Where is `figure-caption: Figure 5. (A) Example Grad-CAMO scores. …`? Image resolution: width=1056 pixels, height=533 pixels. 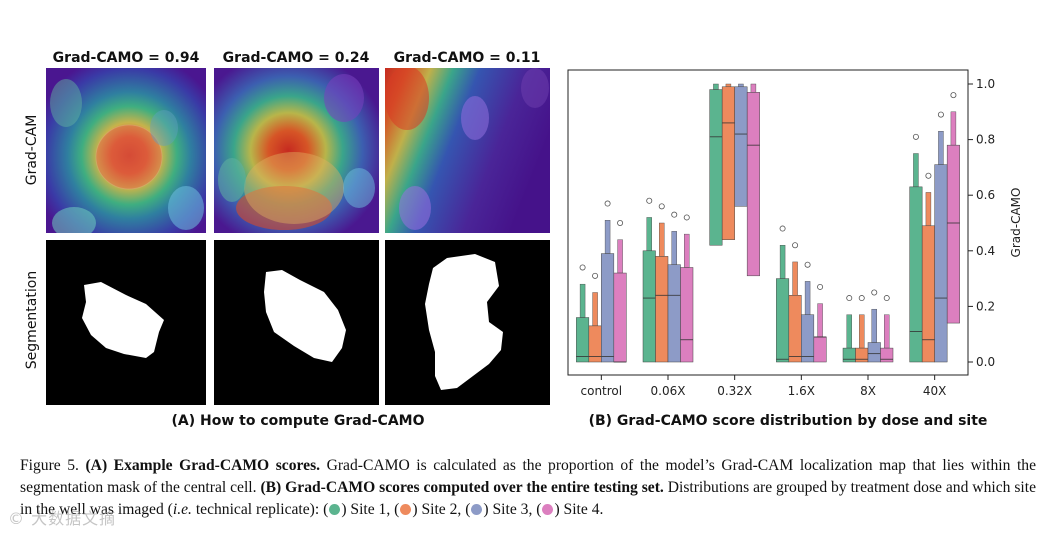 figure-caption: Figure 5. (A) Example Grad-CAMO scores. … is located at coordinates (528, 488).